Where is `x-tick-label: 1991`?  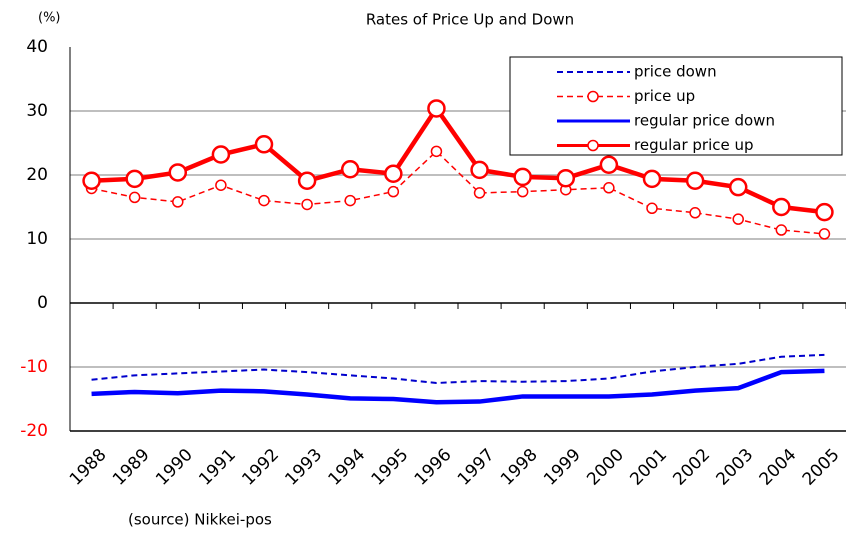 x-tick-label: 1991 is located at coordinates (217, 467).